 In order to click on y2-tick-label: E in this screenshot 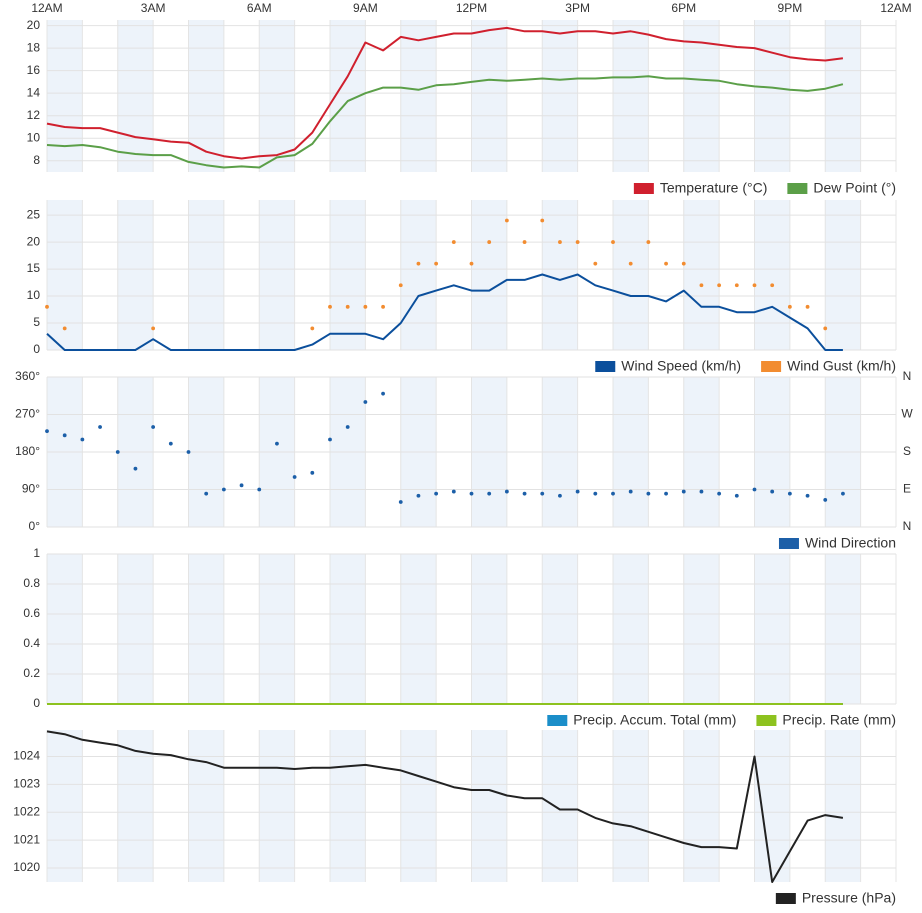, I will do `click(907, 489)`.